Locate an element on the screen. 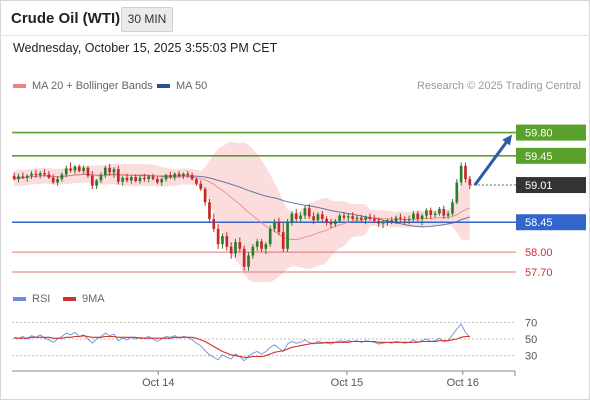 This screenshot has width=590, height=400. rsi-ma-swatch is located at coordinates (69, 299).